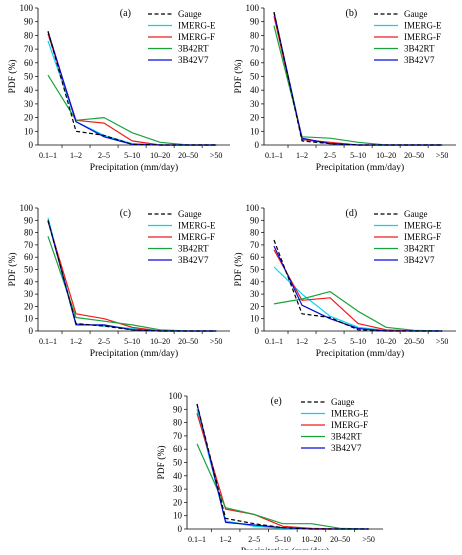 Image resolution: width=462 pixels, height=555 pixels. Describe the element at coordinates (125, 13) in the screenshot. I see `panel-label: (a)` at that location.